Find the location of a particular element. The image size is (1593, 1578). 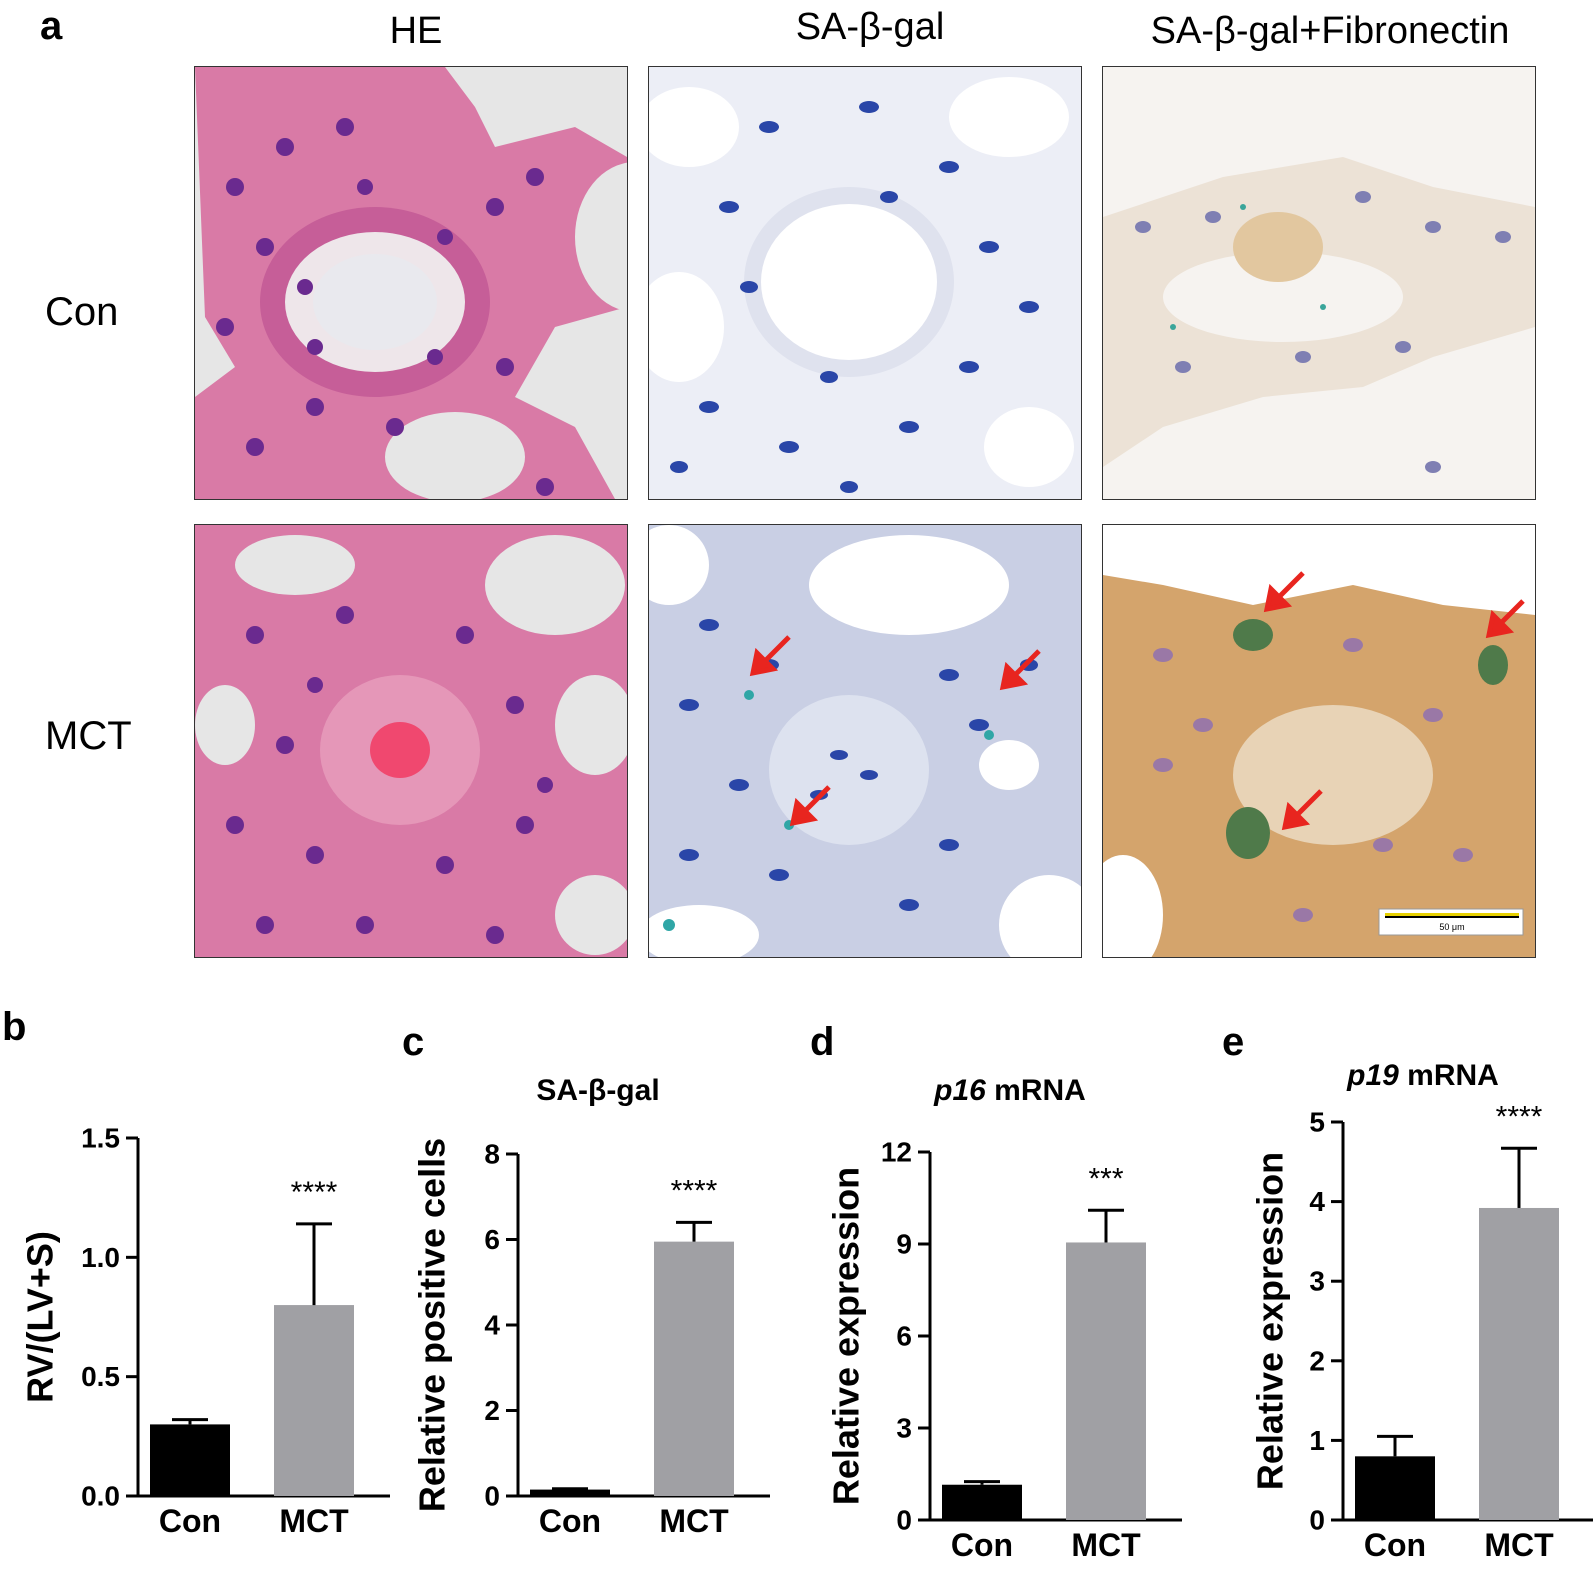

bar-d-mct is located at coordinates (1106, 1381).